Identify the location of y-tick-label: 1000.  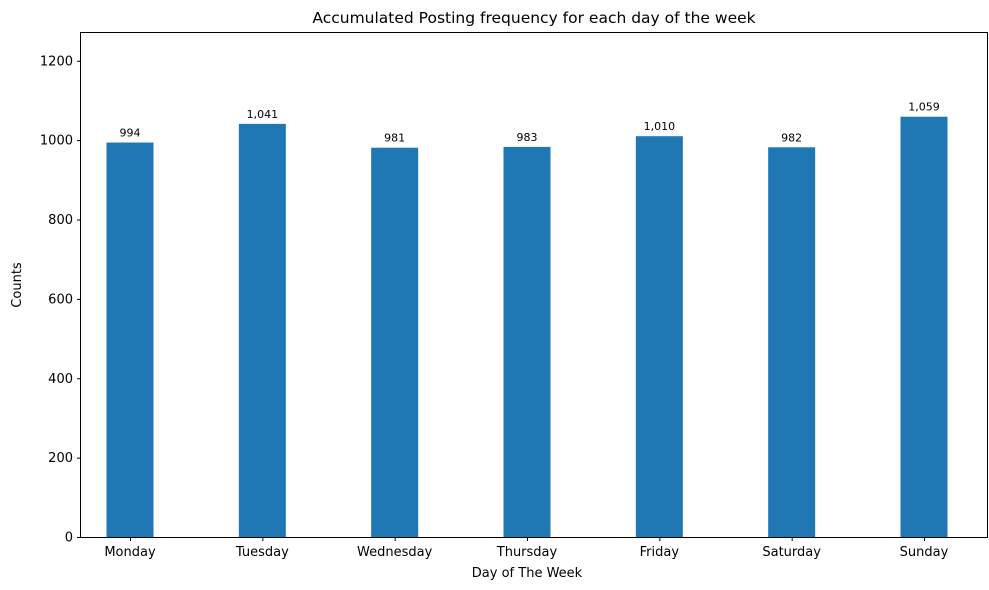
(56, 141).